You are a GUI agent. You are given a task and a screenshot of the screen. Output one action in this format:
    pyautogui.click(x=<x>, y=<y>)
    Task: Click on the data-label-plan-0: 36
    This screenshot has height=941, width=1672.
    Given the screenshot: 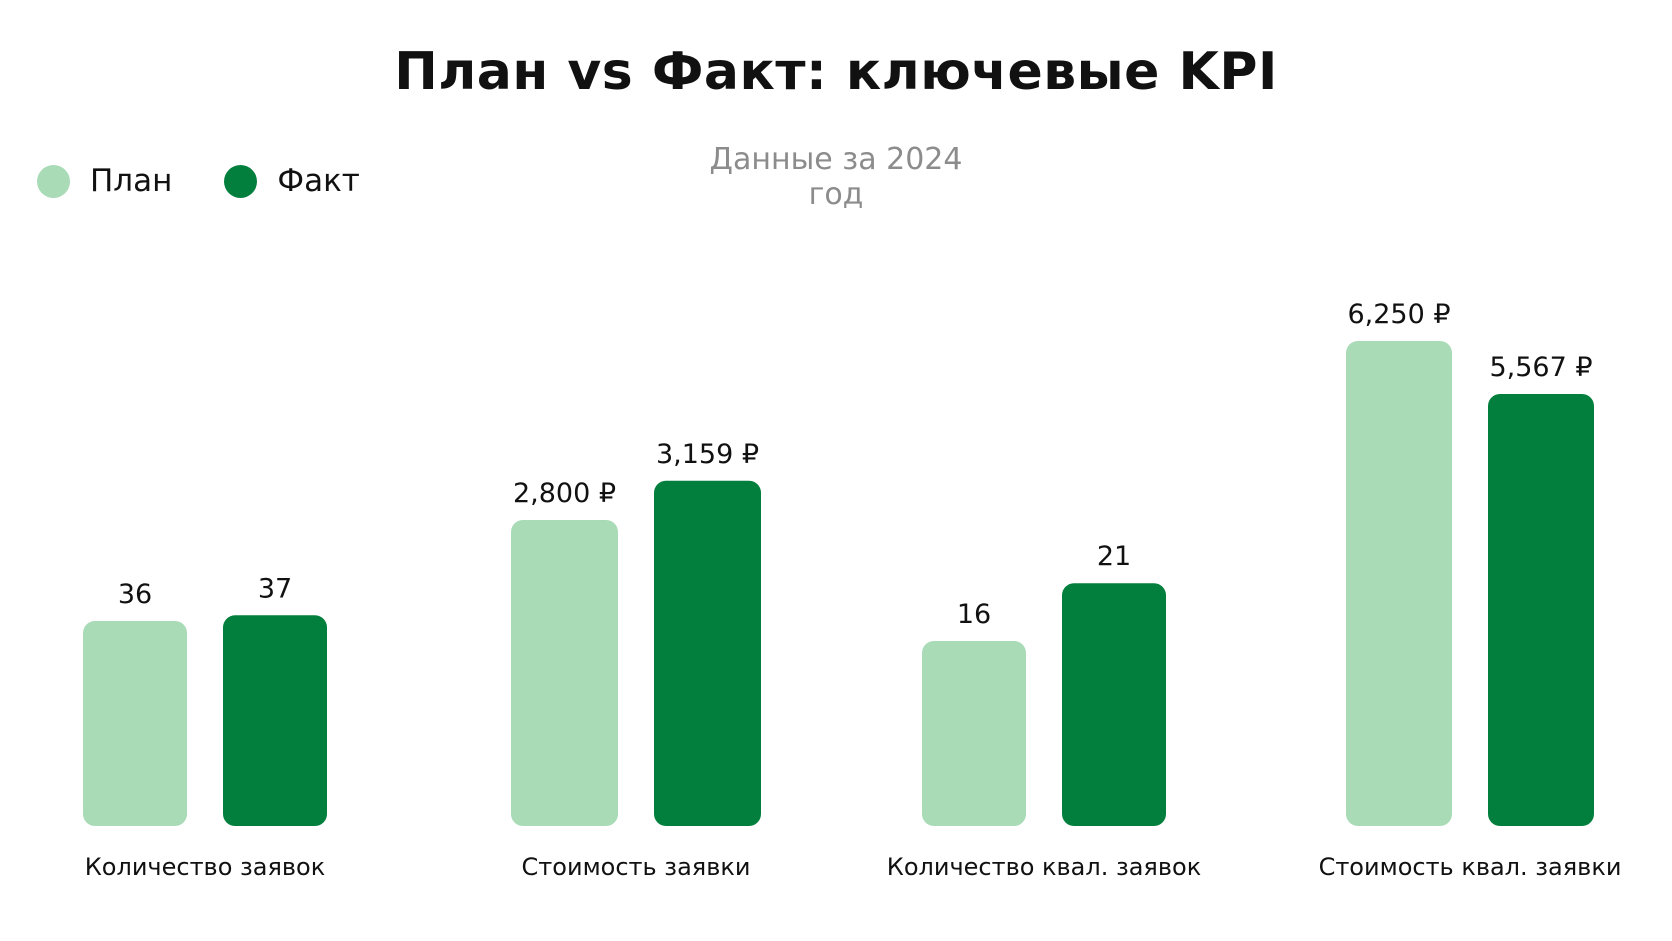 What is the action you would take?
    pyautogui.click(x=135, y=594)
    